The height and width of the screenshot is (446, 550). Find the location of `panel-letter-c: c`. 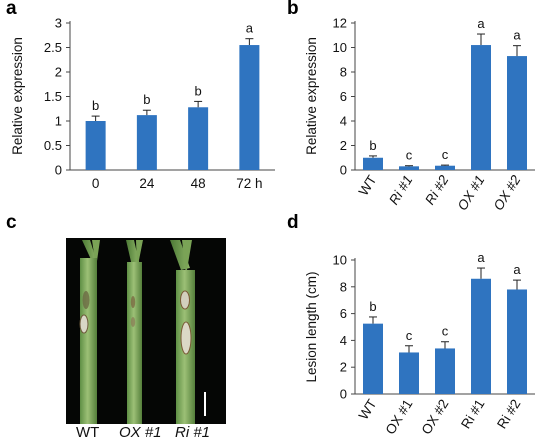

panel-letter-c: c is located at coordinates (11, 222).